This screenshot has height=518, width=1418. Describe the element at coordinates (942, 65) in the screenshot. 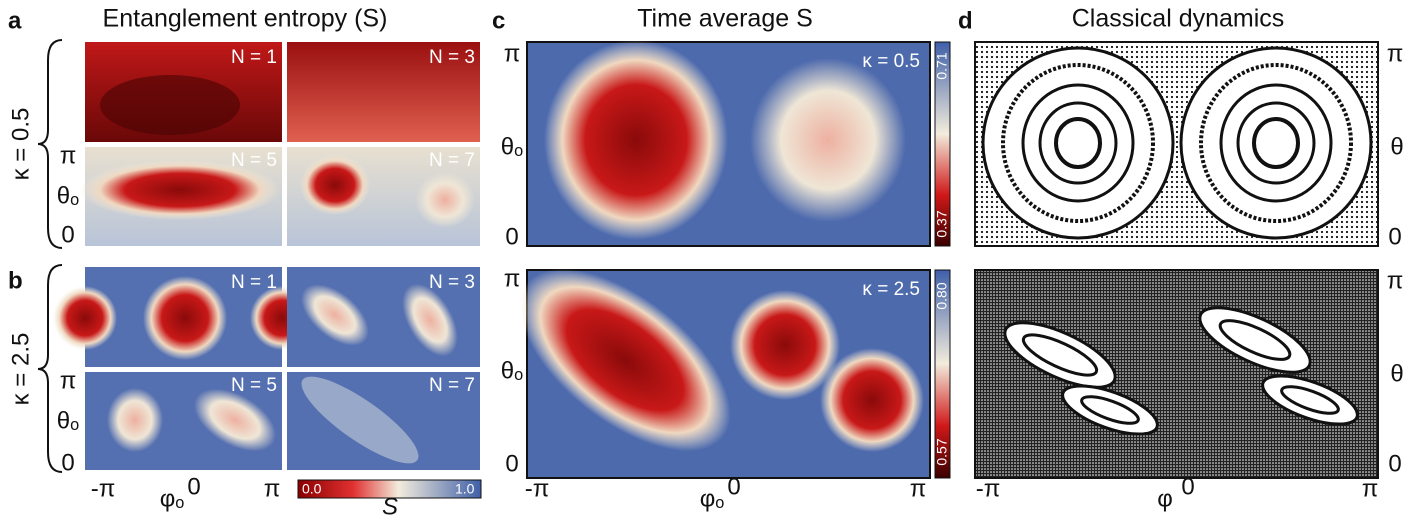

I see `colorbar-max: 0.71` at that location.